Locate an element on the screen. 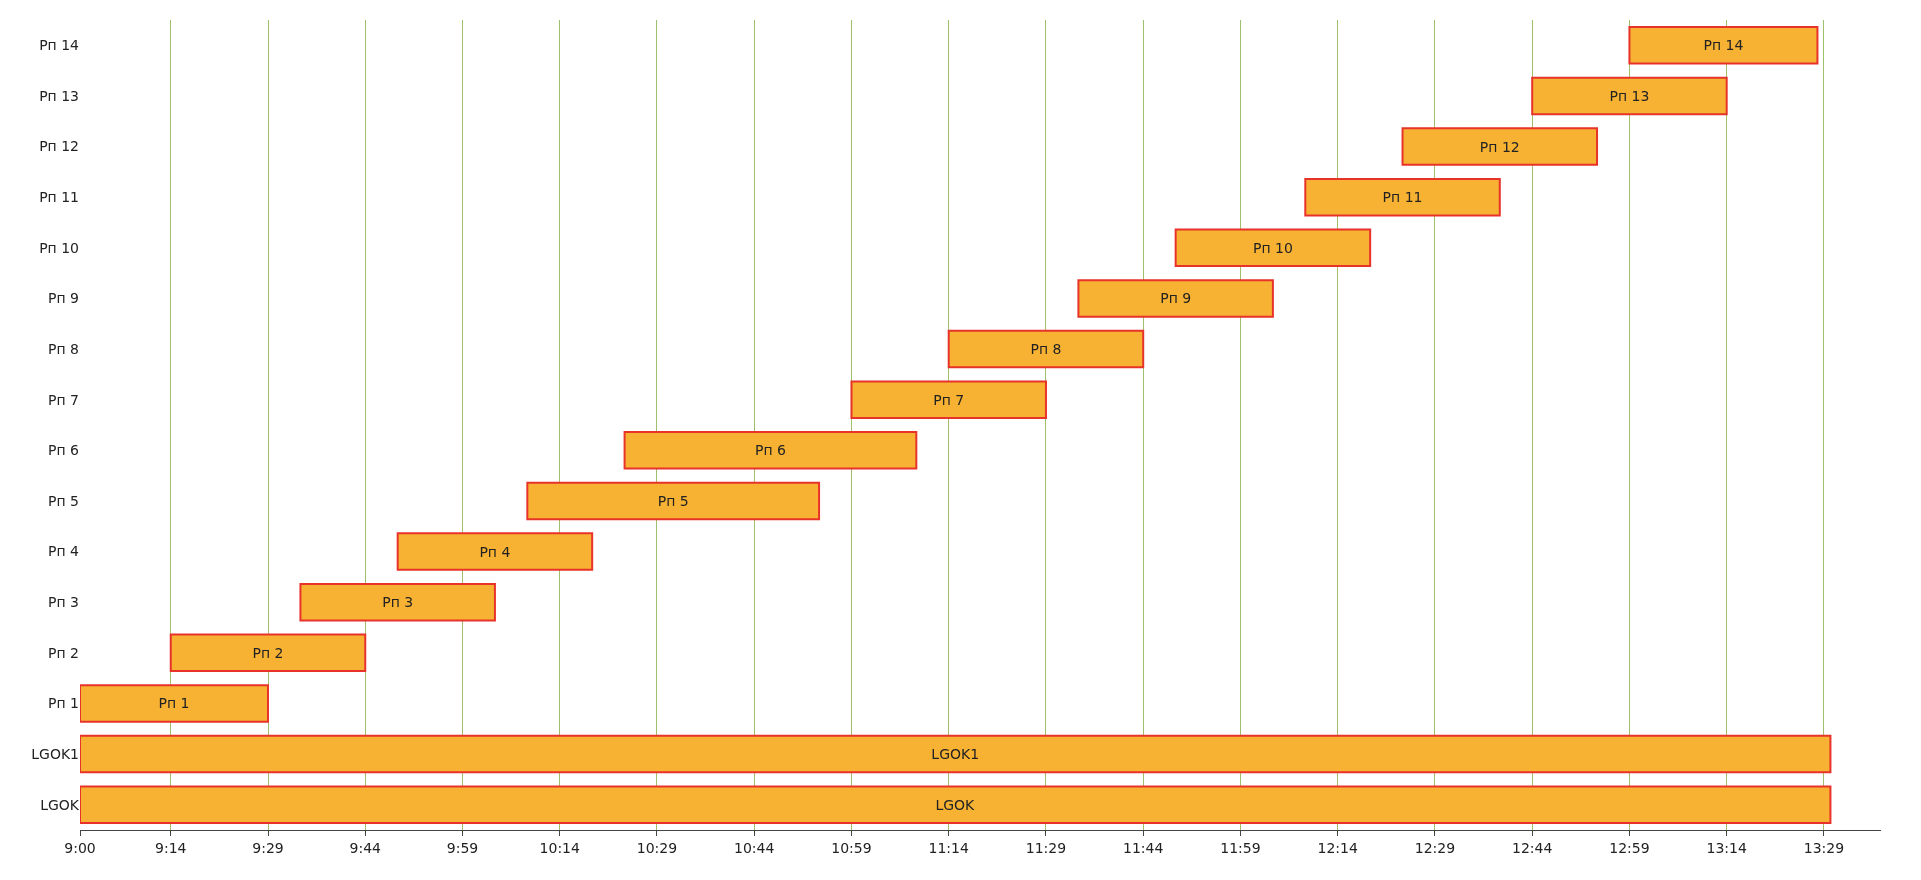  data-label: Рп 10 is located at coordinates (1272, 247).